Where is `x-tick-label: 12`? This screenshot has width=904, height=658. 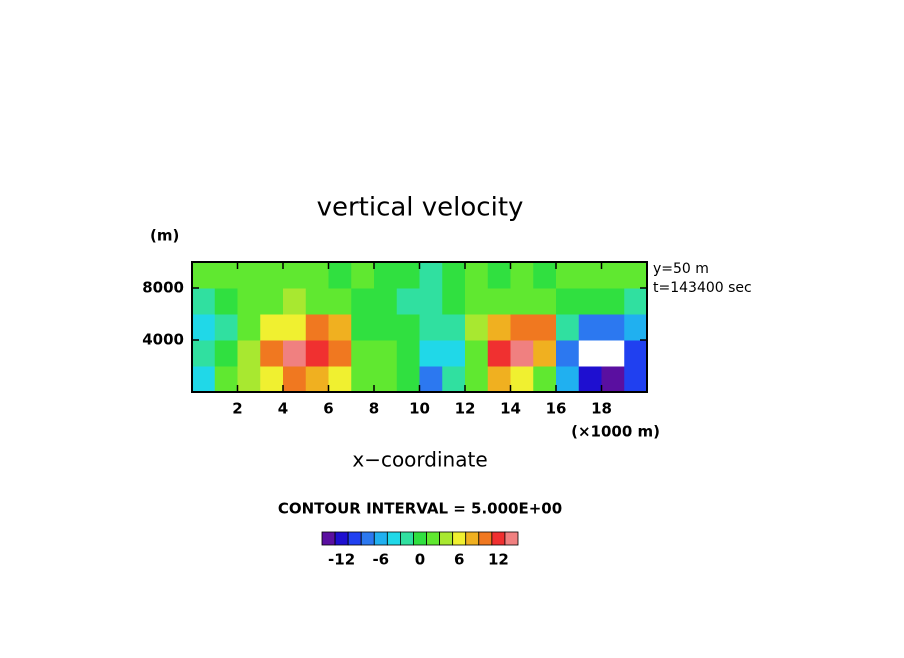
x-tick-label: 12 is located at coordinates (465, 409).